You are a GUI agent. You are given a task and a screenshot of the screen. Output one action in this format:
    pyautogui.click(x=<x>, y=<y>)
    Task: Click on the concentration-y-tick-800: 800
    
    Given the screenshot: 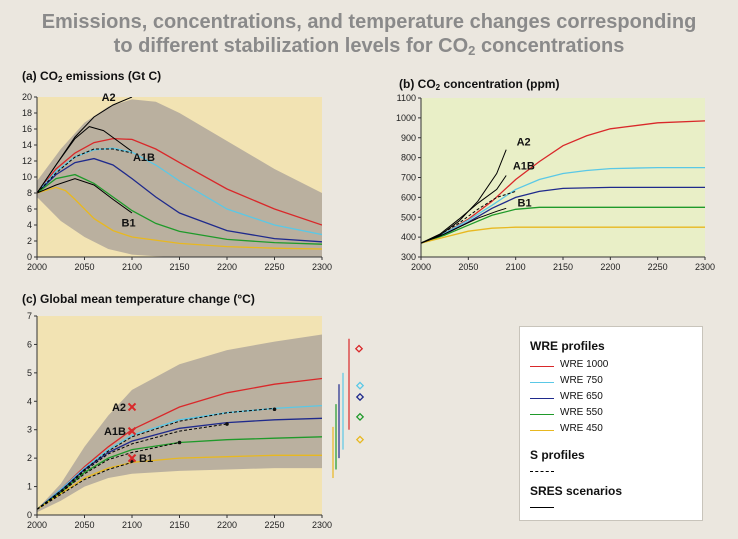 What is the action you would take?
    pyautogui.click(x=408, y=158)
    